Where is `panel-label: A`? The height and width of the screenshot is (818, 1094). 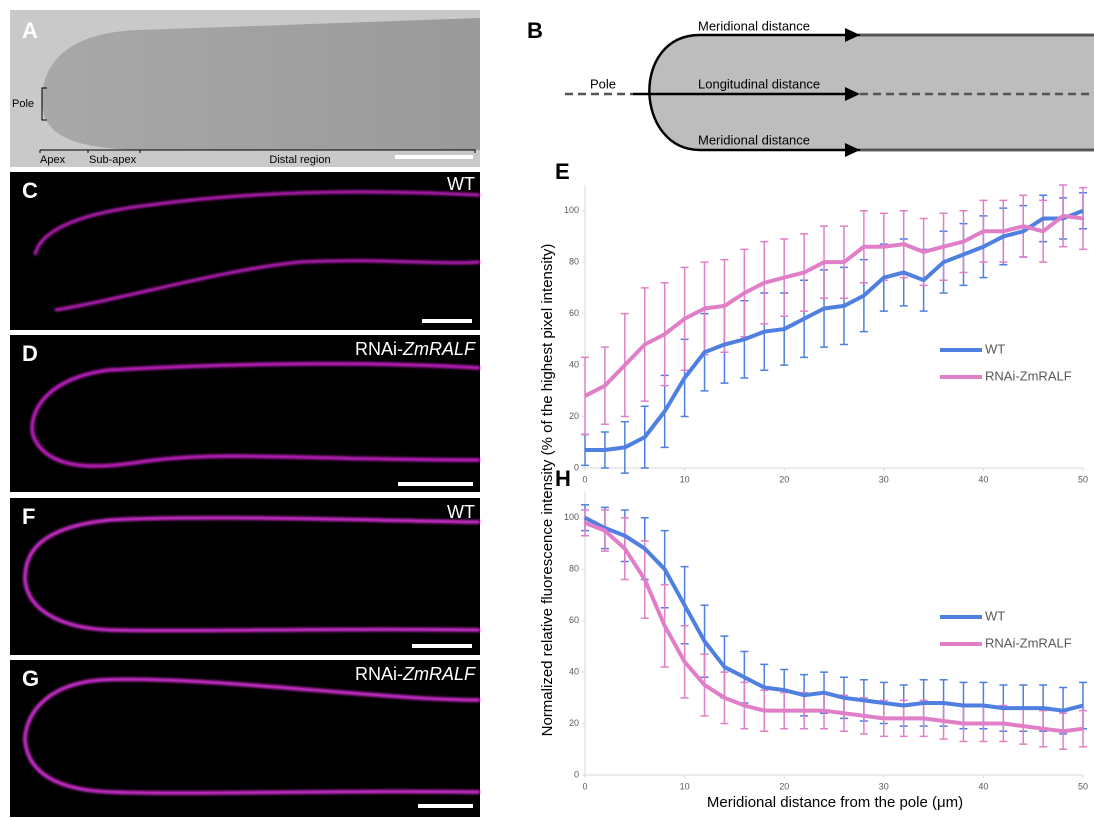
panel-label: A is located at coordinates (30, 30).